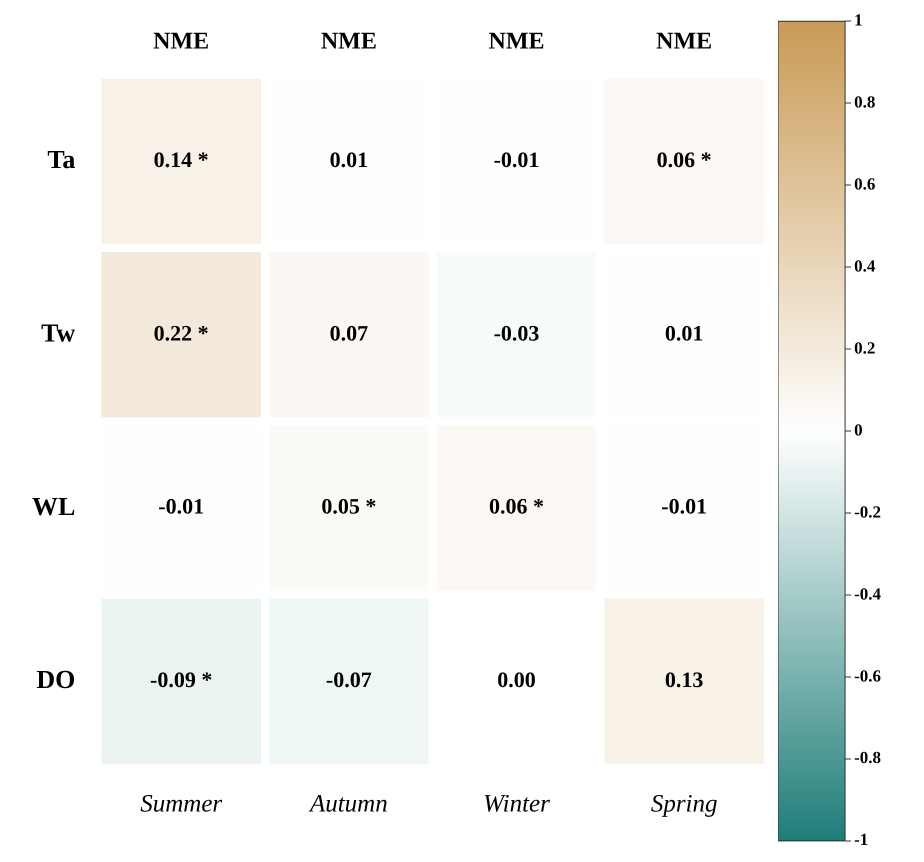 The height and width of the screenshot is (862, 924). I want to click on color-bar-label: -0.4, so click(868, 594).